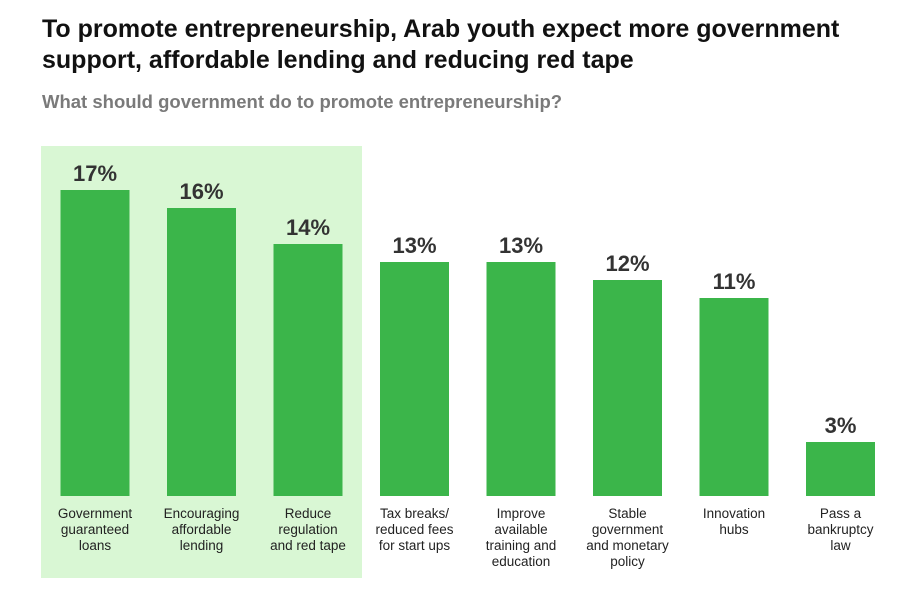 The image size is (904, 600). I want to click on value-label-5: 12%, so click(627, 263).